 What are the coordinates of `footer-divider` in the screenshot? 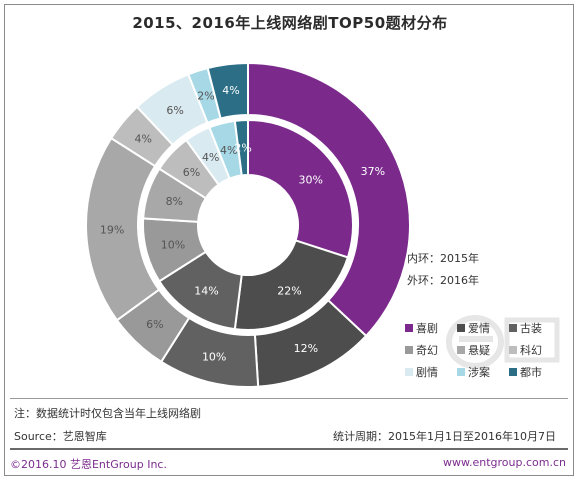 It's located at (289, 398).